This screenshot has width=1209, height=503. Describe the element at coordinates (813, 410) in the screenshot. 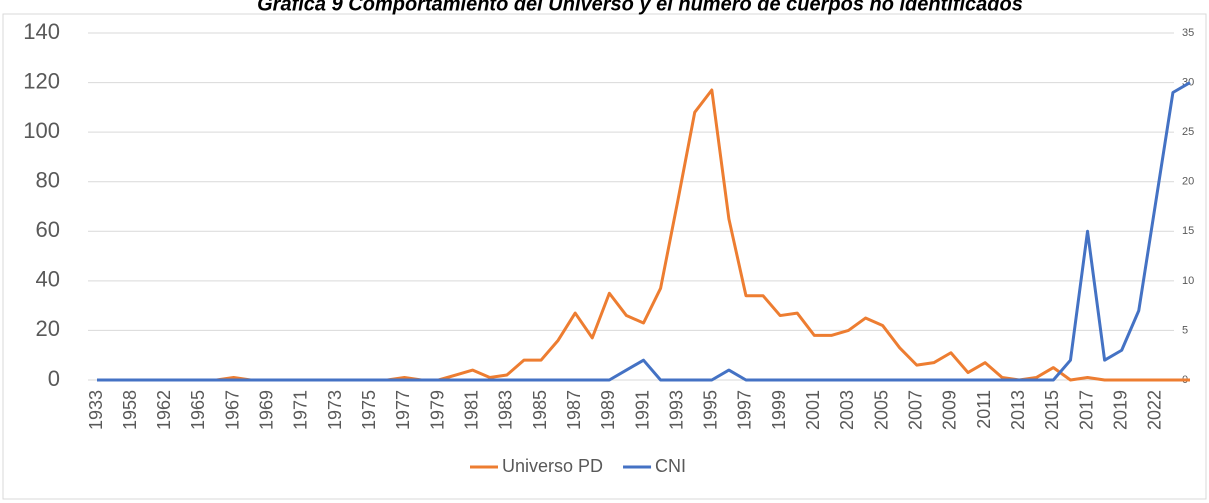

I see `x-tick-label: 2001` at that location.